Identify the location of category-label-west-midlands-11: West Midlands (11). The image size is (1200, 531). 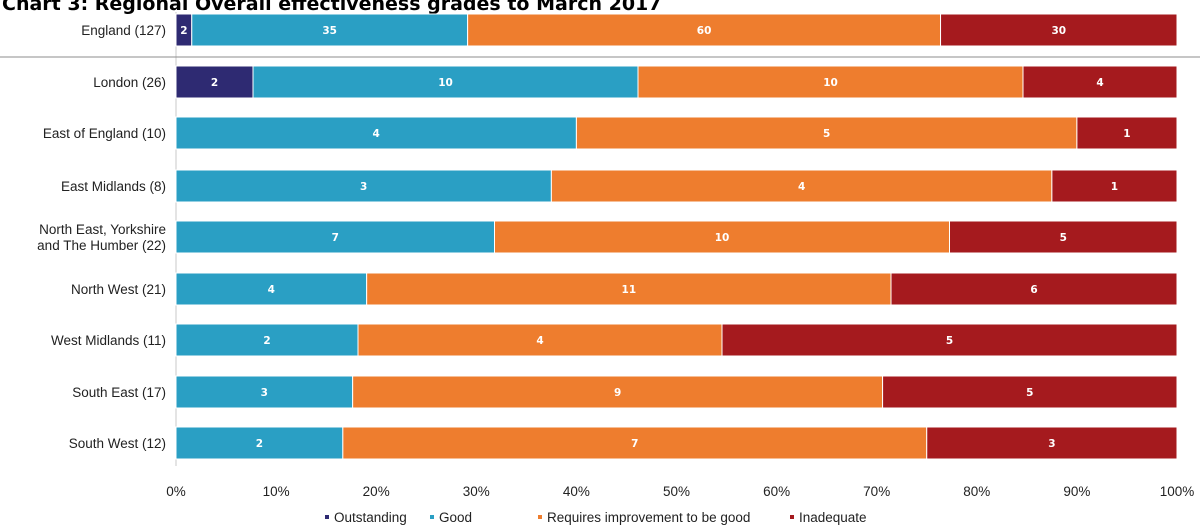
(108, 340).